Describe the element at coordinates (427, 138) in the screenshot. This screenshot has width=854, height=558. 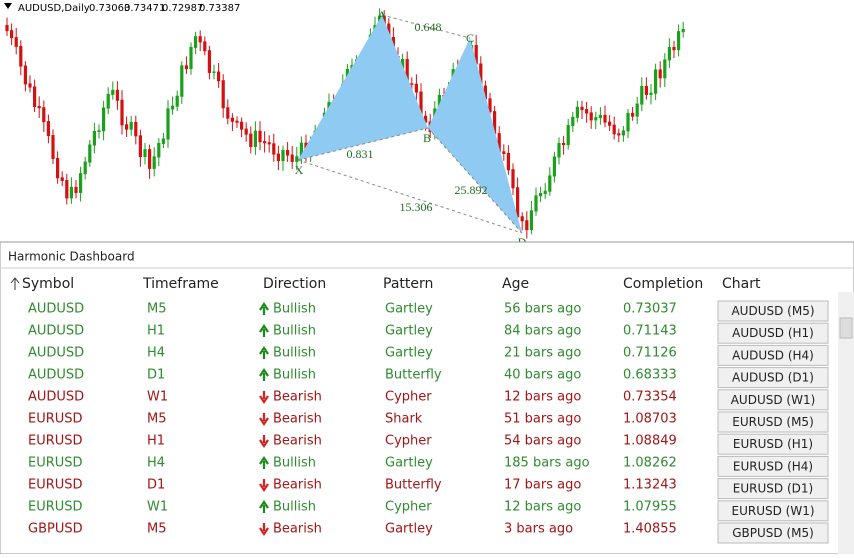
I see `point-label: B` at that location.